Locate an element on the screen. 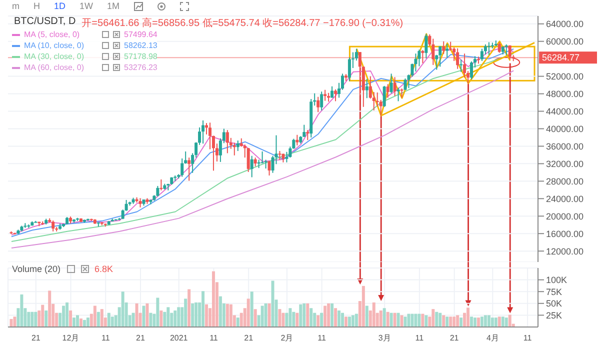 The image size is (600, 343). x-tick-label: 4月 is located at coordinates (492, 338).